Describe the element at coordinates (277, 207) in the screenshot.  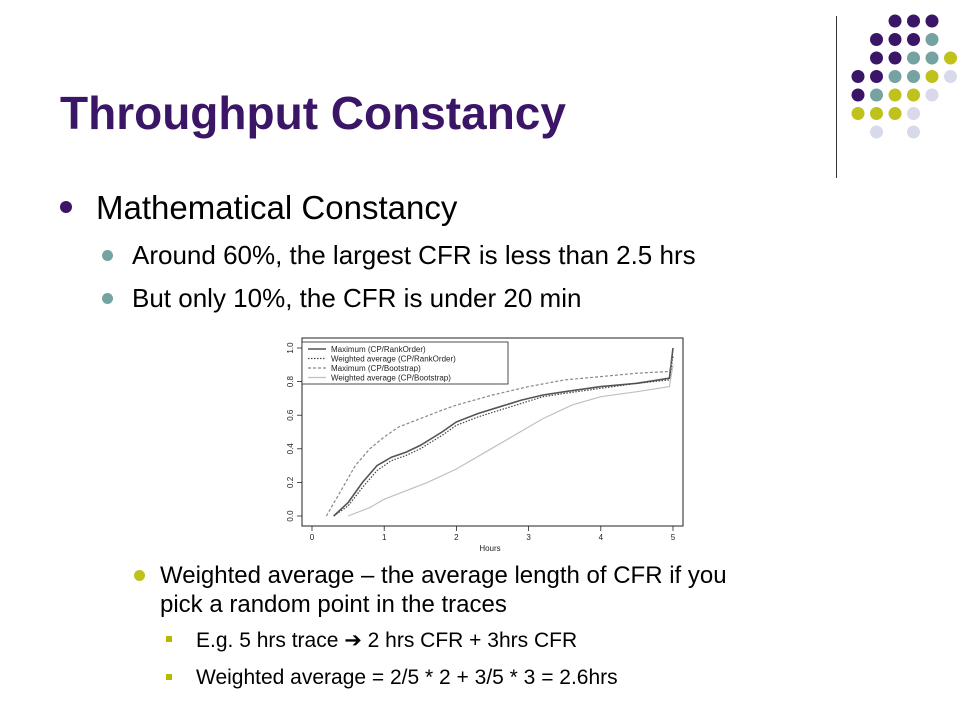
I see `bullet-level1: Mathematical Constancy` at that location.